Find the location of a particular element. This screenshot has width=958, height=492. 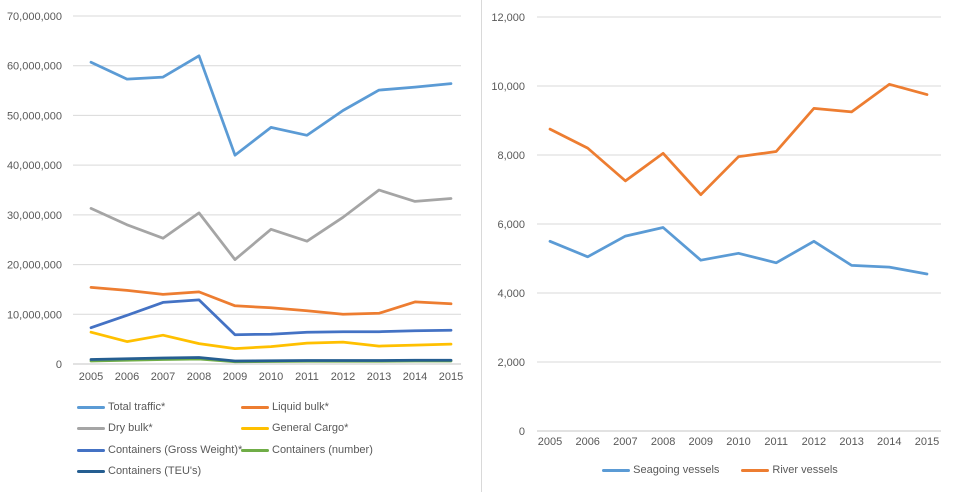

series-line-containers-gross-weight is located at coordinates (271, 317).